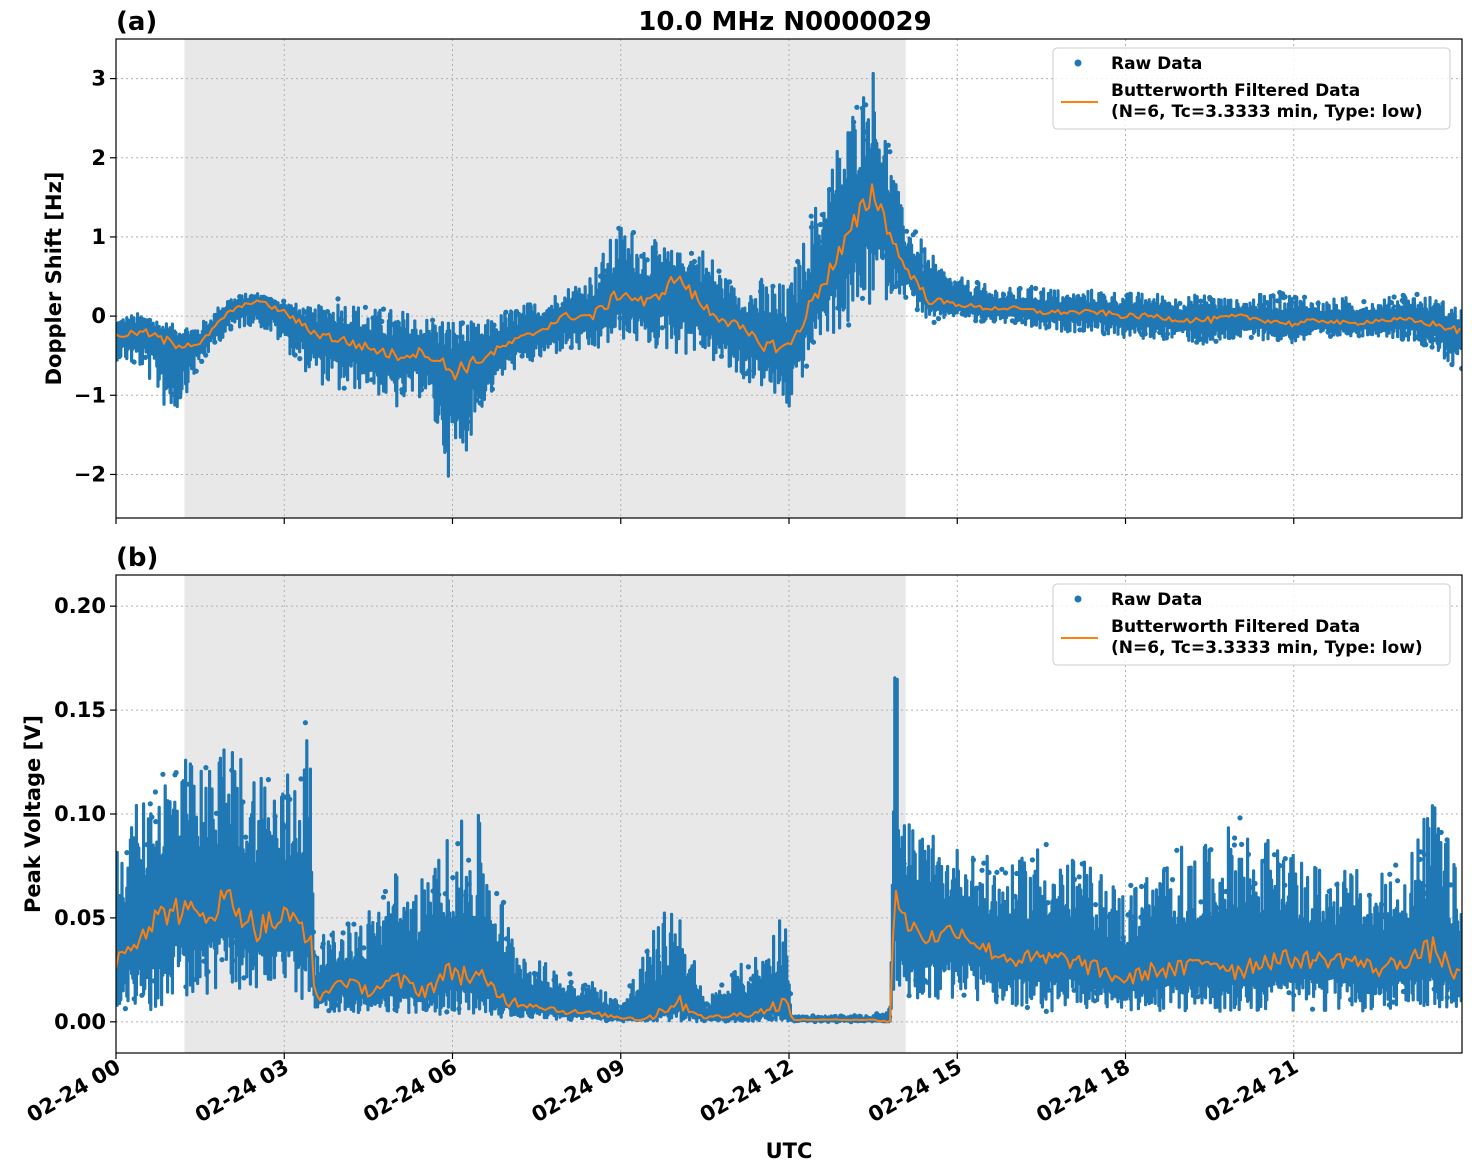  Describe the element at coordinates (578, 1091) in the screenshot. I see `x-tick-label: 02-24 09` at that location.